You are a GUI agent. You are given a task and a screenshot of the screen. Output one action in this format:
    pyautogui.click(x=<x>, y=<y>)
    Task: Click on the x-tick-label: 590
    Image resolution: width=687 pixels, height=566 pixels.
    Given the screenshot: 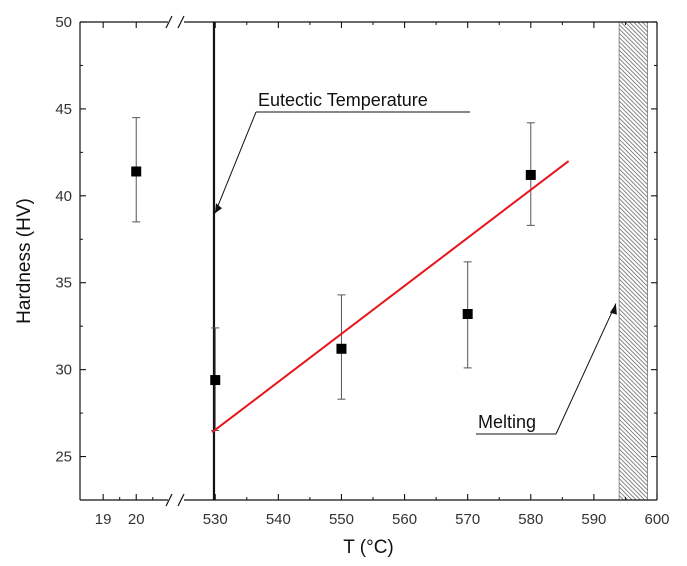 What is the action you would take?
    pyautogui.click(x=593, y=519)
    